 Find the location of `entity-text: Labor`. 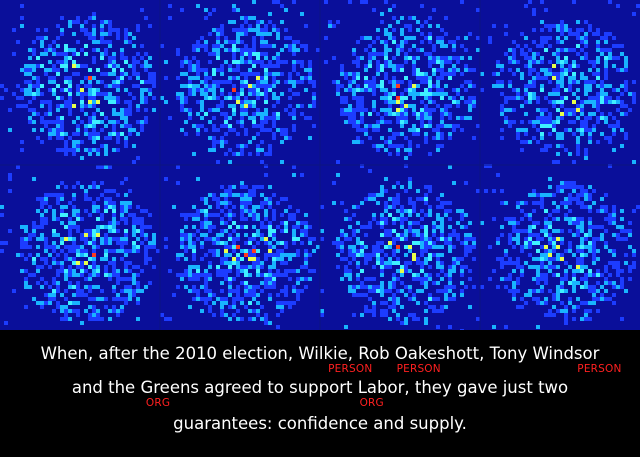

entity-text: Labor is located at coordinates (381, 387).